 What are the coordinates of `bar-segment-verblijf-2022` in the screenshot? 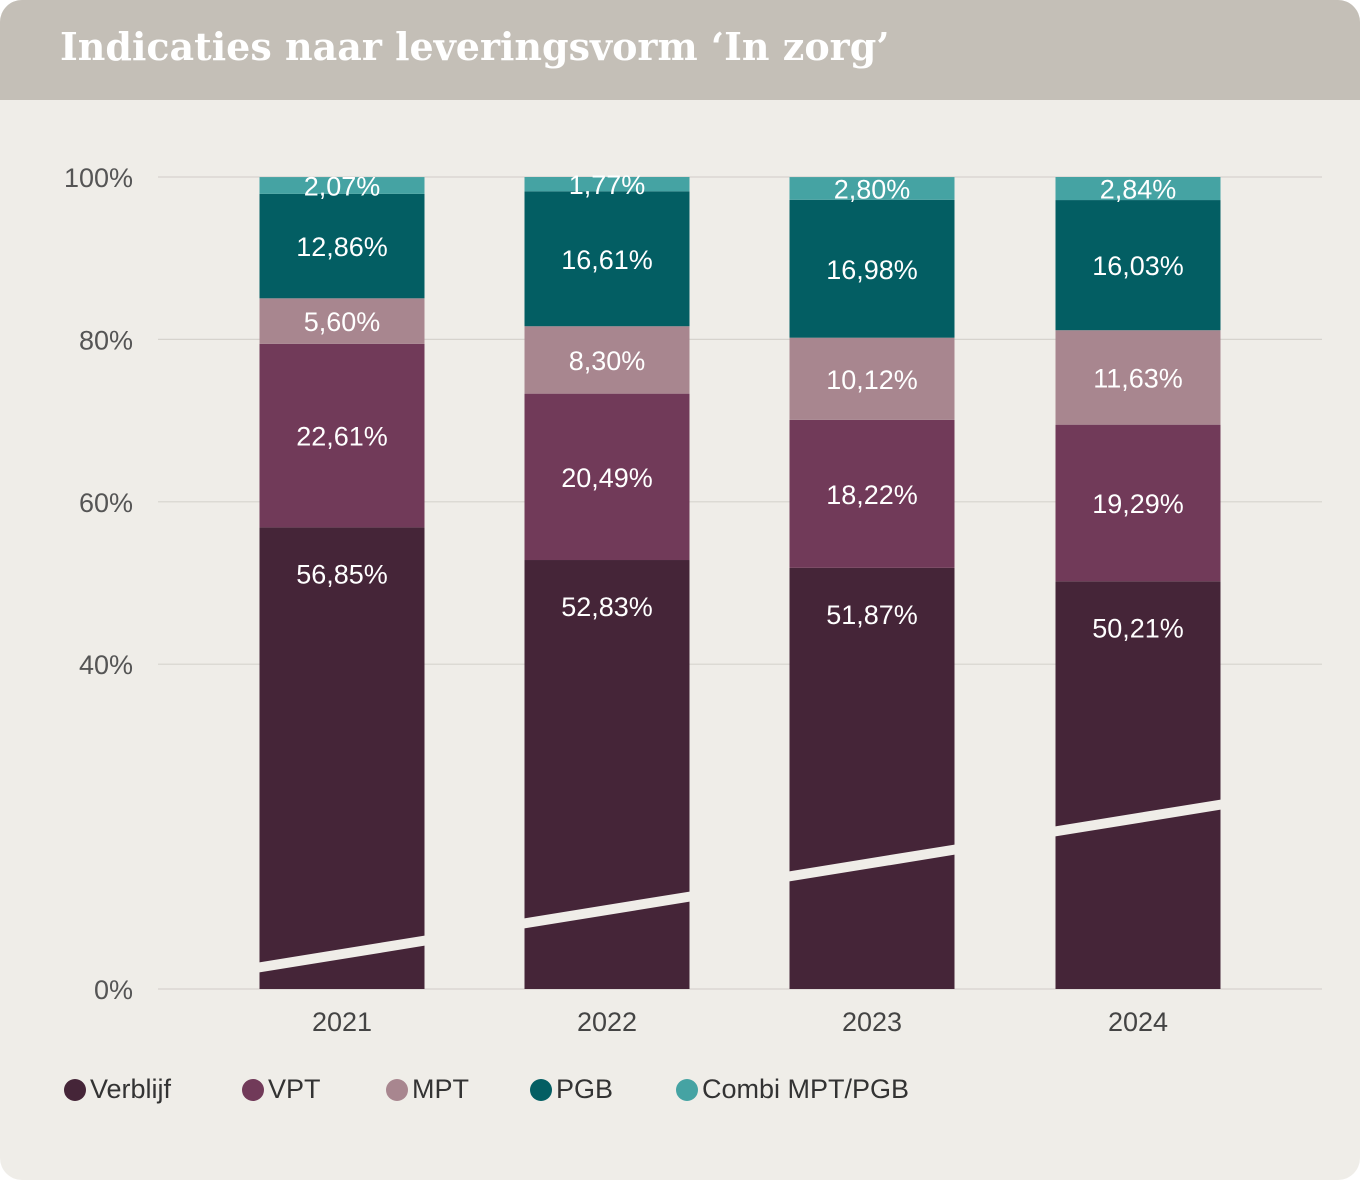 It's located at (607, 774).